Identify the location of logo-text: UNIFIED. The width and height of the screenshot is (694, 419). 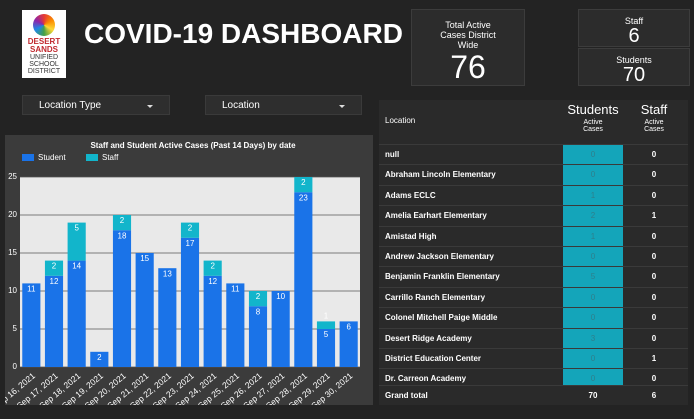
(44, 57).